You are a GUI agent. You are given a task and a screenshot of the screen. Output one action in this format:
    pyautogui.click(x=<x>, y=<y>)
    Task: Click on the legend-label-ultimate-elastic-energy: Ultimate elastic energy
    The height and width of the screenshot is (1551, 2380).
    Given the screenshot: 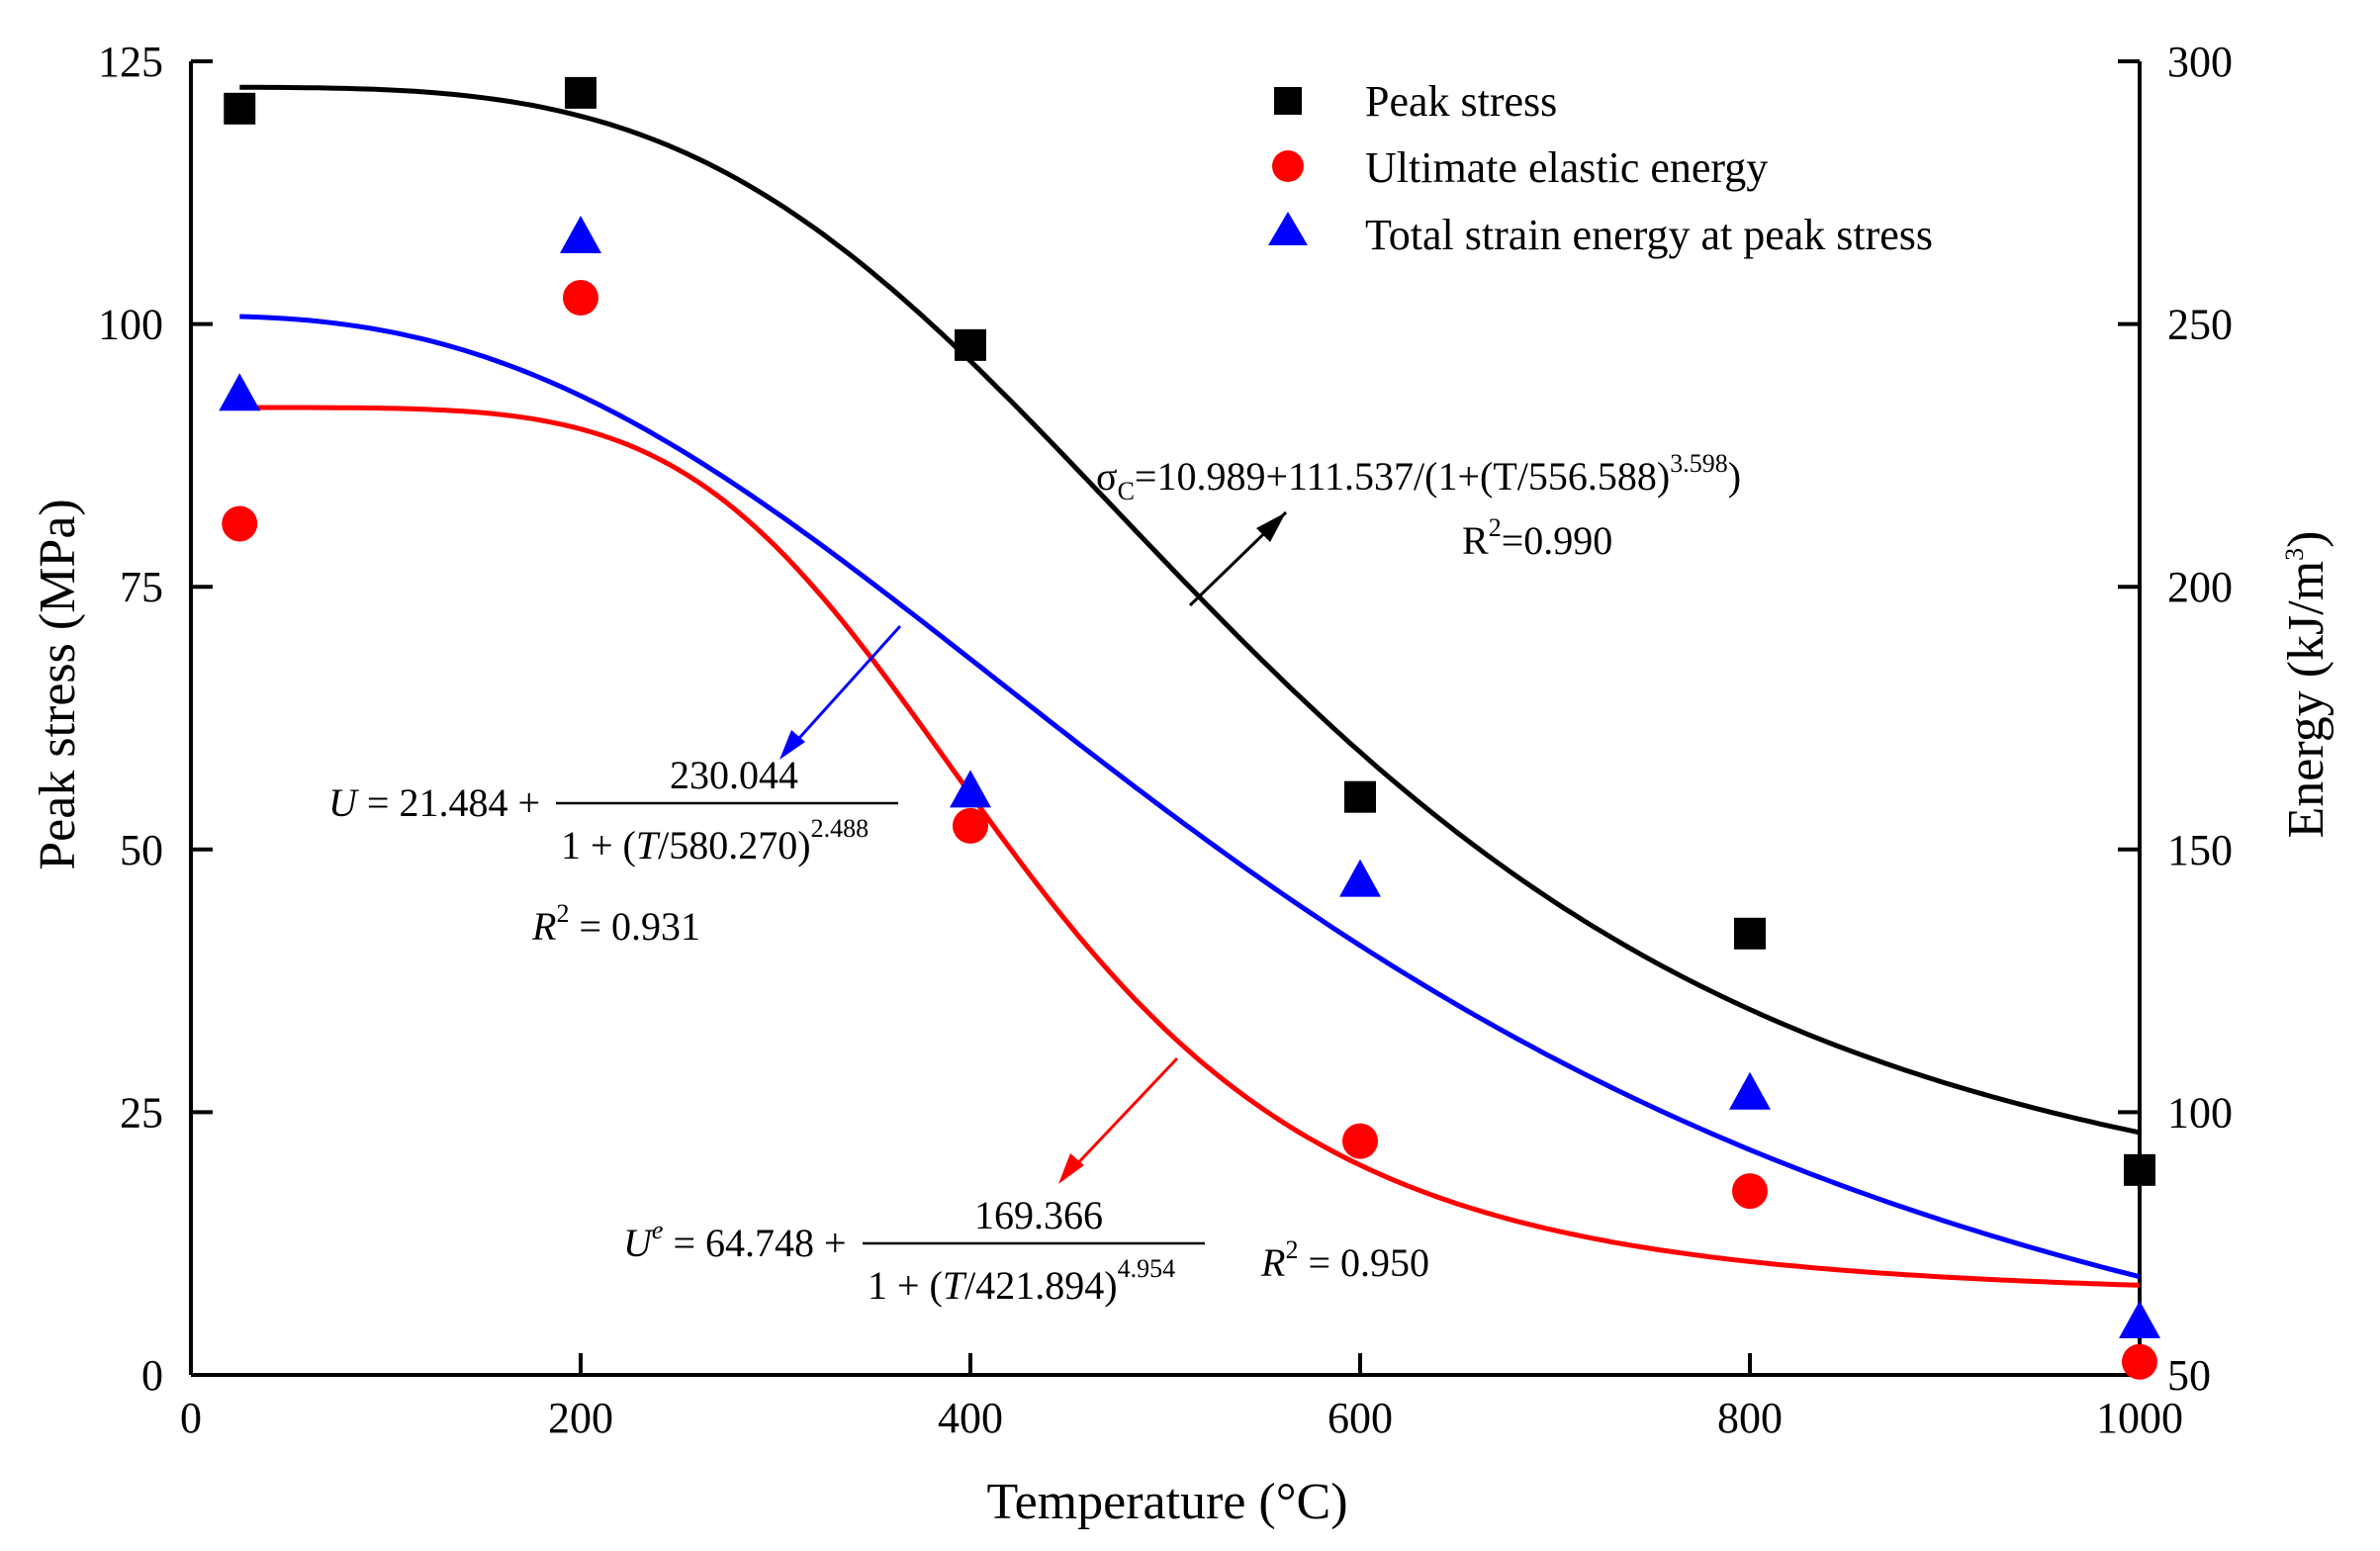 What is the action you would take?
    pyautogui.click(x=1566, y=167)
    